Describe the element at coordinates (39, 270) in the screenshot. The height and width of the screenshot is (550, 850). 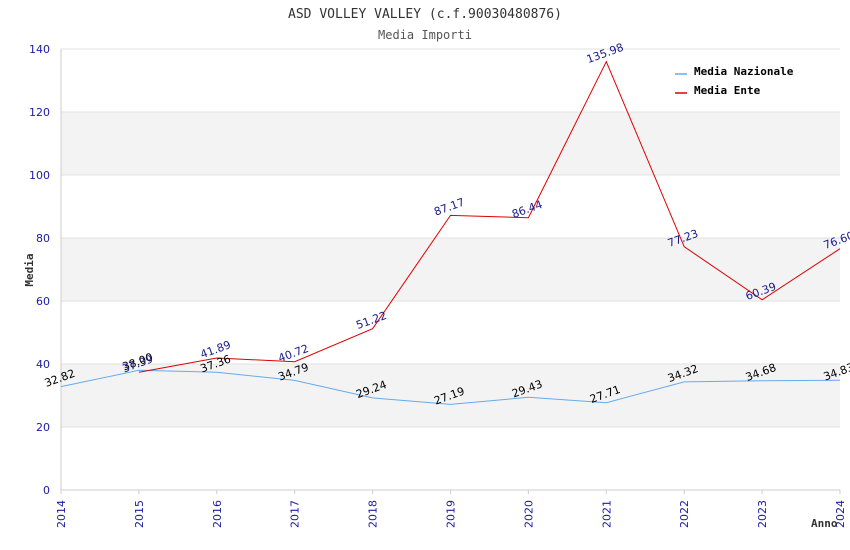
I see `y-axis-ticks: 0 20 40 60 80 100 120 140` at that location.